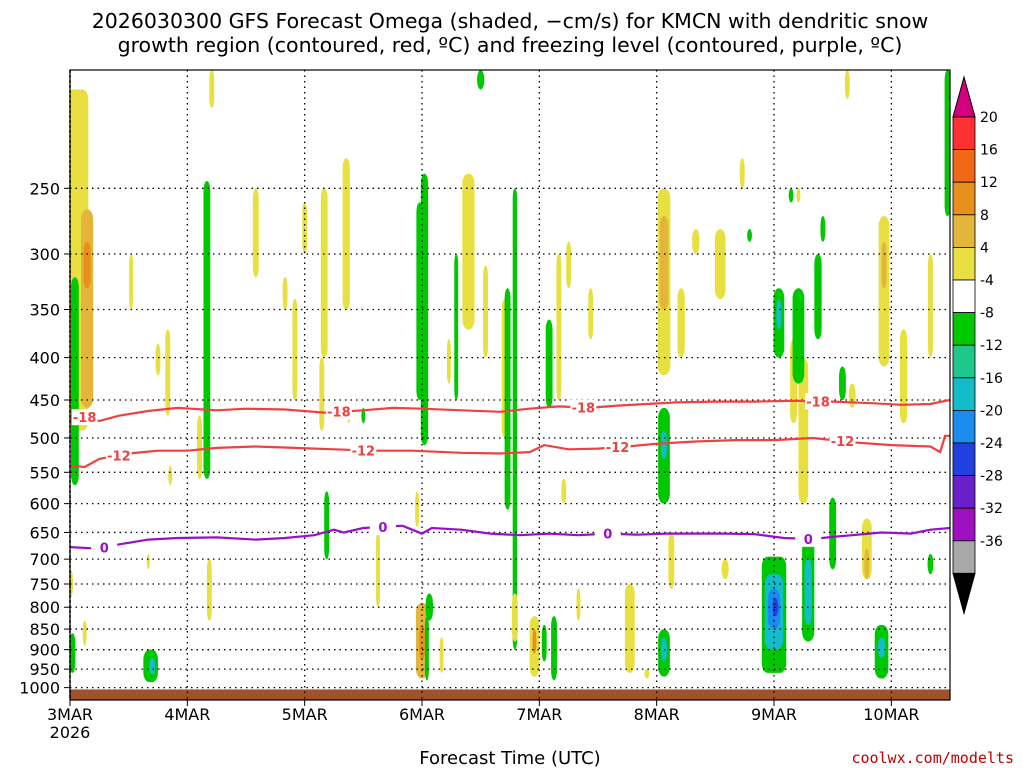 The height and width of the screenshot is (768, 1024). Describe the element at coordinates (44, 504) in the screenshot. I see `y-tick-label: 600` at that location.